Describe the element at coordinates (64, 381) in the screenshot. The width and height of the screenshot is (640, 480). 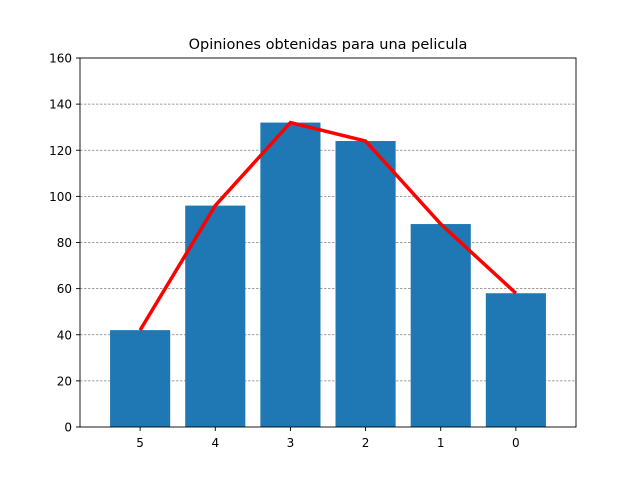
I see `y-tick-label-20: 20` at that location.